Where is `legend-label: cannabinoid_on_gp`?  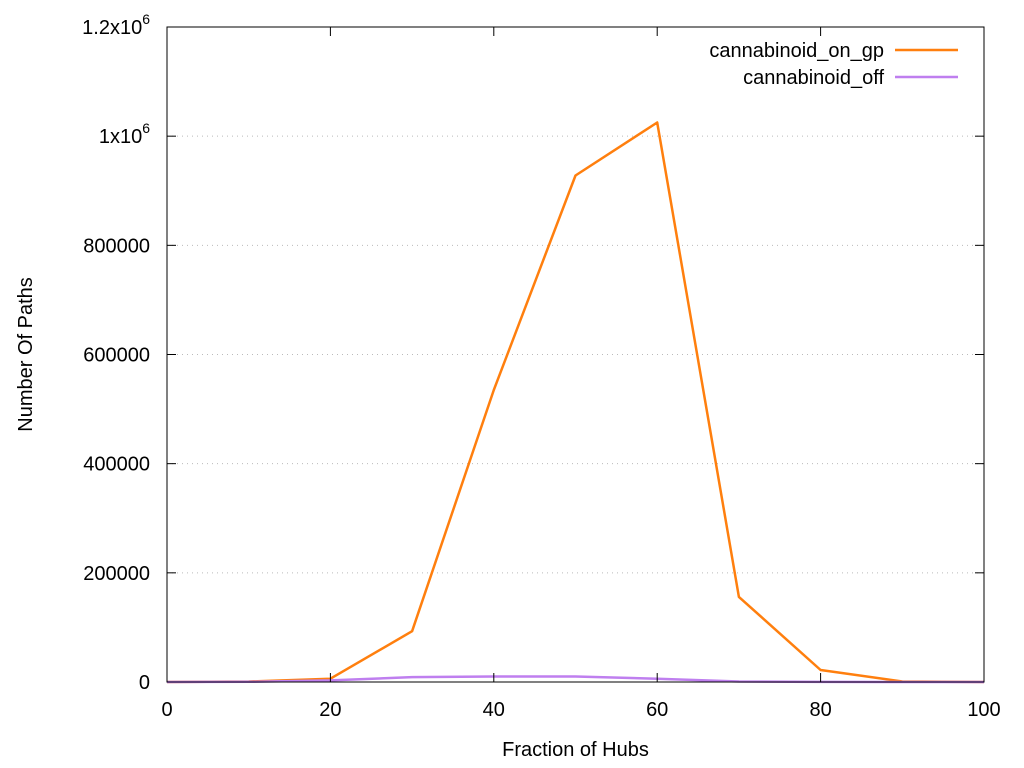
legend-label: cannabinoid_on_gp is located at coordinates (796, 51).